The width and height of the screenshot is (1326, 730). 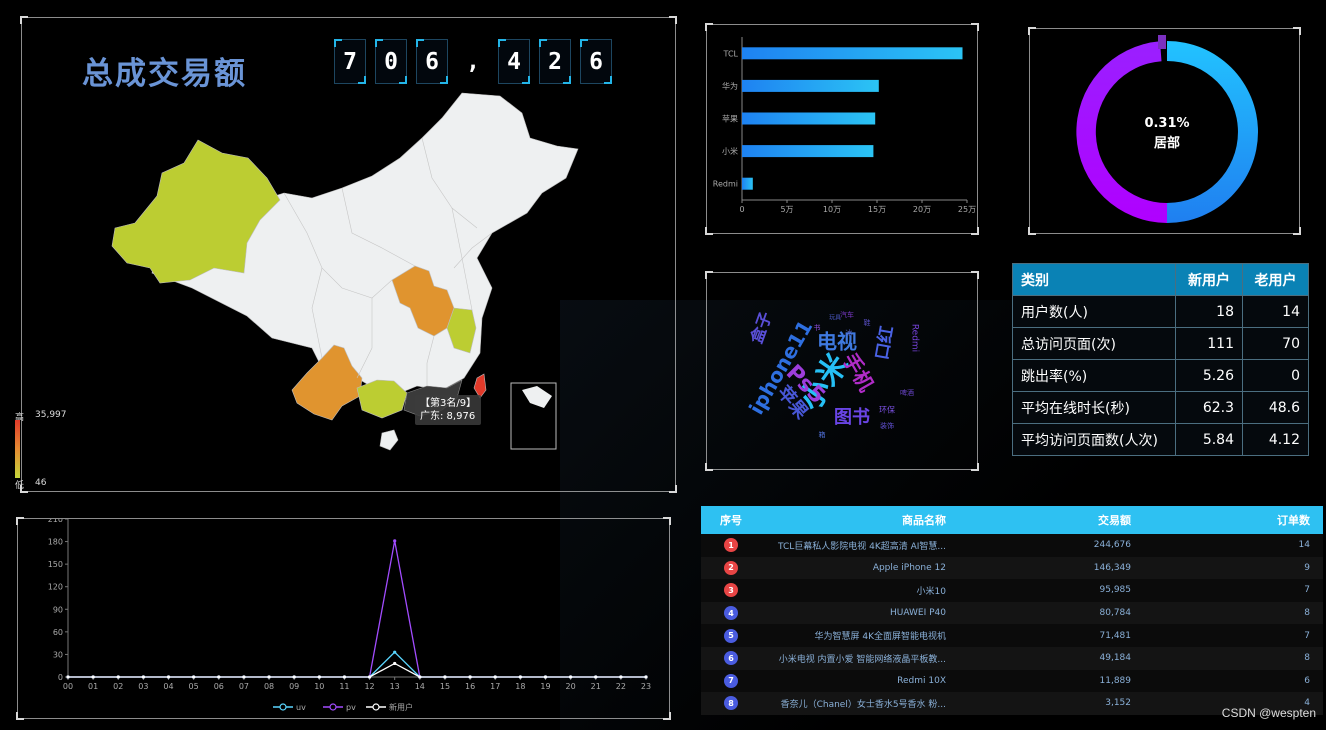 What do you see at coordinates (852, 417) in the screenshot?
I see `word-cloud-word: 图书` at bounding box center [852, 417].